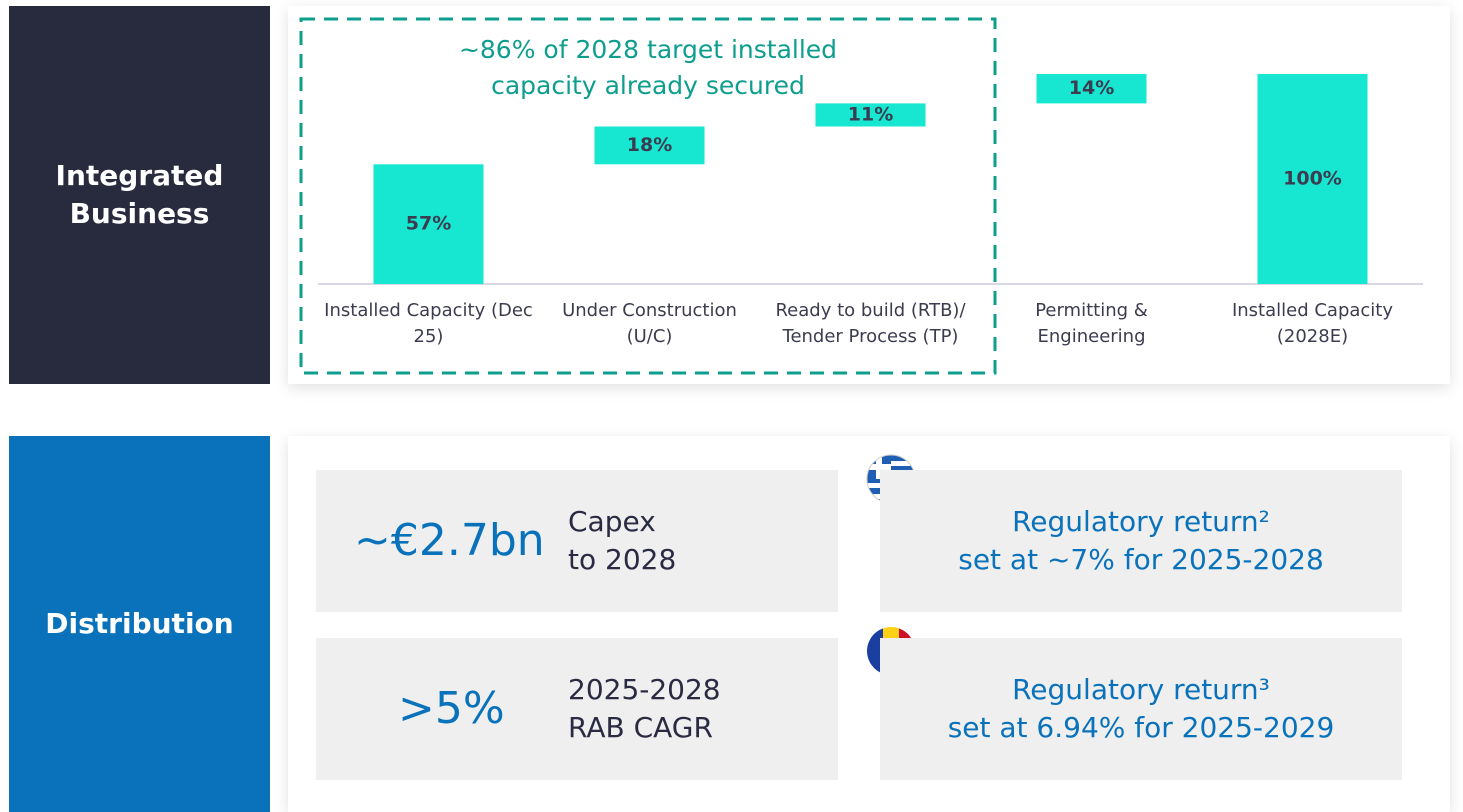 The height and width of the screenshot is (812, 1463). Describe the element at coordinates (1141, 521) in the screenshot. I see `line: Regulatory return²` at that location.